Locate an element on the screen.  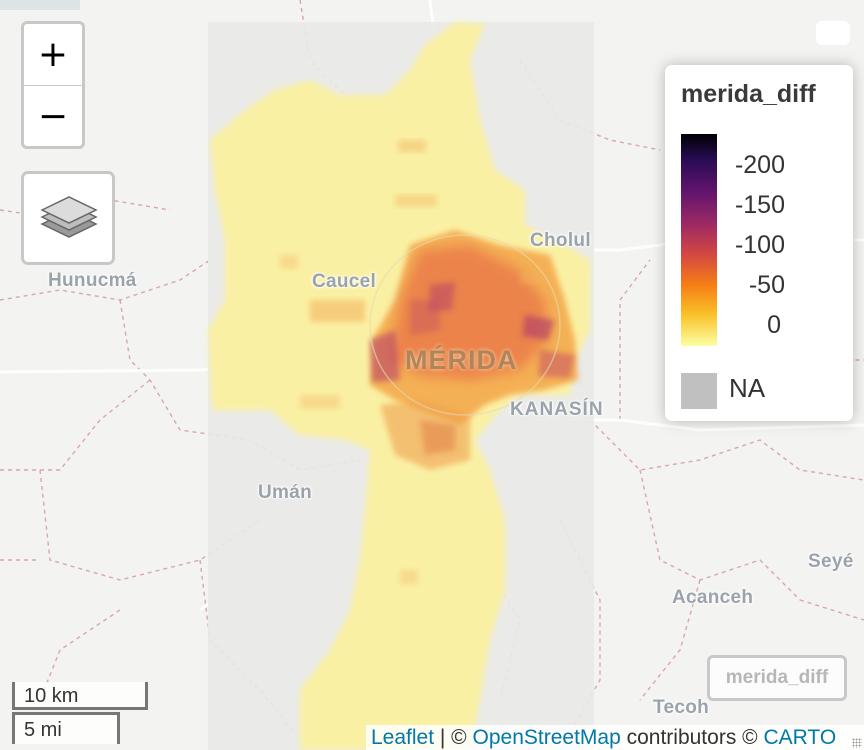
legend-color-ramp is located at coordinates (699, 240).